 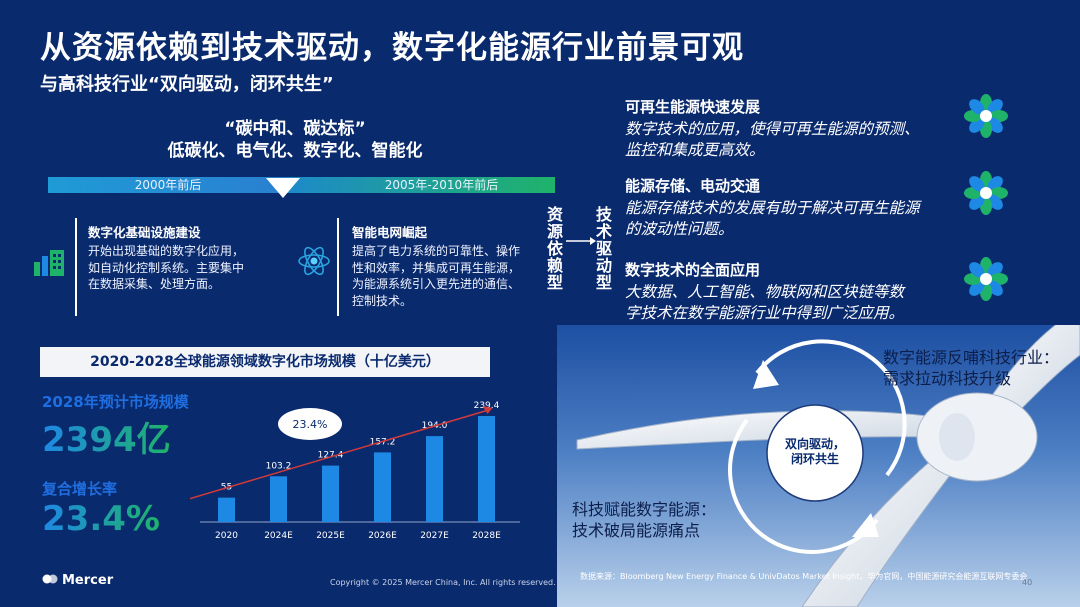 I want to click on vertical-char: 依, so click(x=554, y=248).